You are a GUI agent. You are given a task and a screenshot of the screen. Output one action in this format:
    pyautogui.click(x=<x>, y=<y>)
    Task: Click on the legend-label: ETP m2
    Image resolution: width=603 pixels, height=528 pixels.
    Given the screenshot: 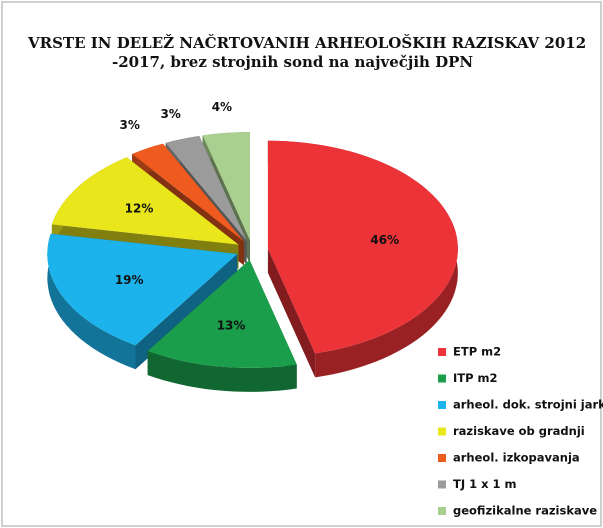 What is the action you would take?
    pyautogui.click(x=477, y=352)
    